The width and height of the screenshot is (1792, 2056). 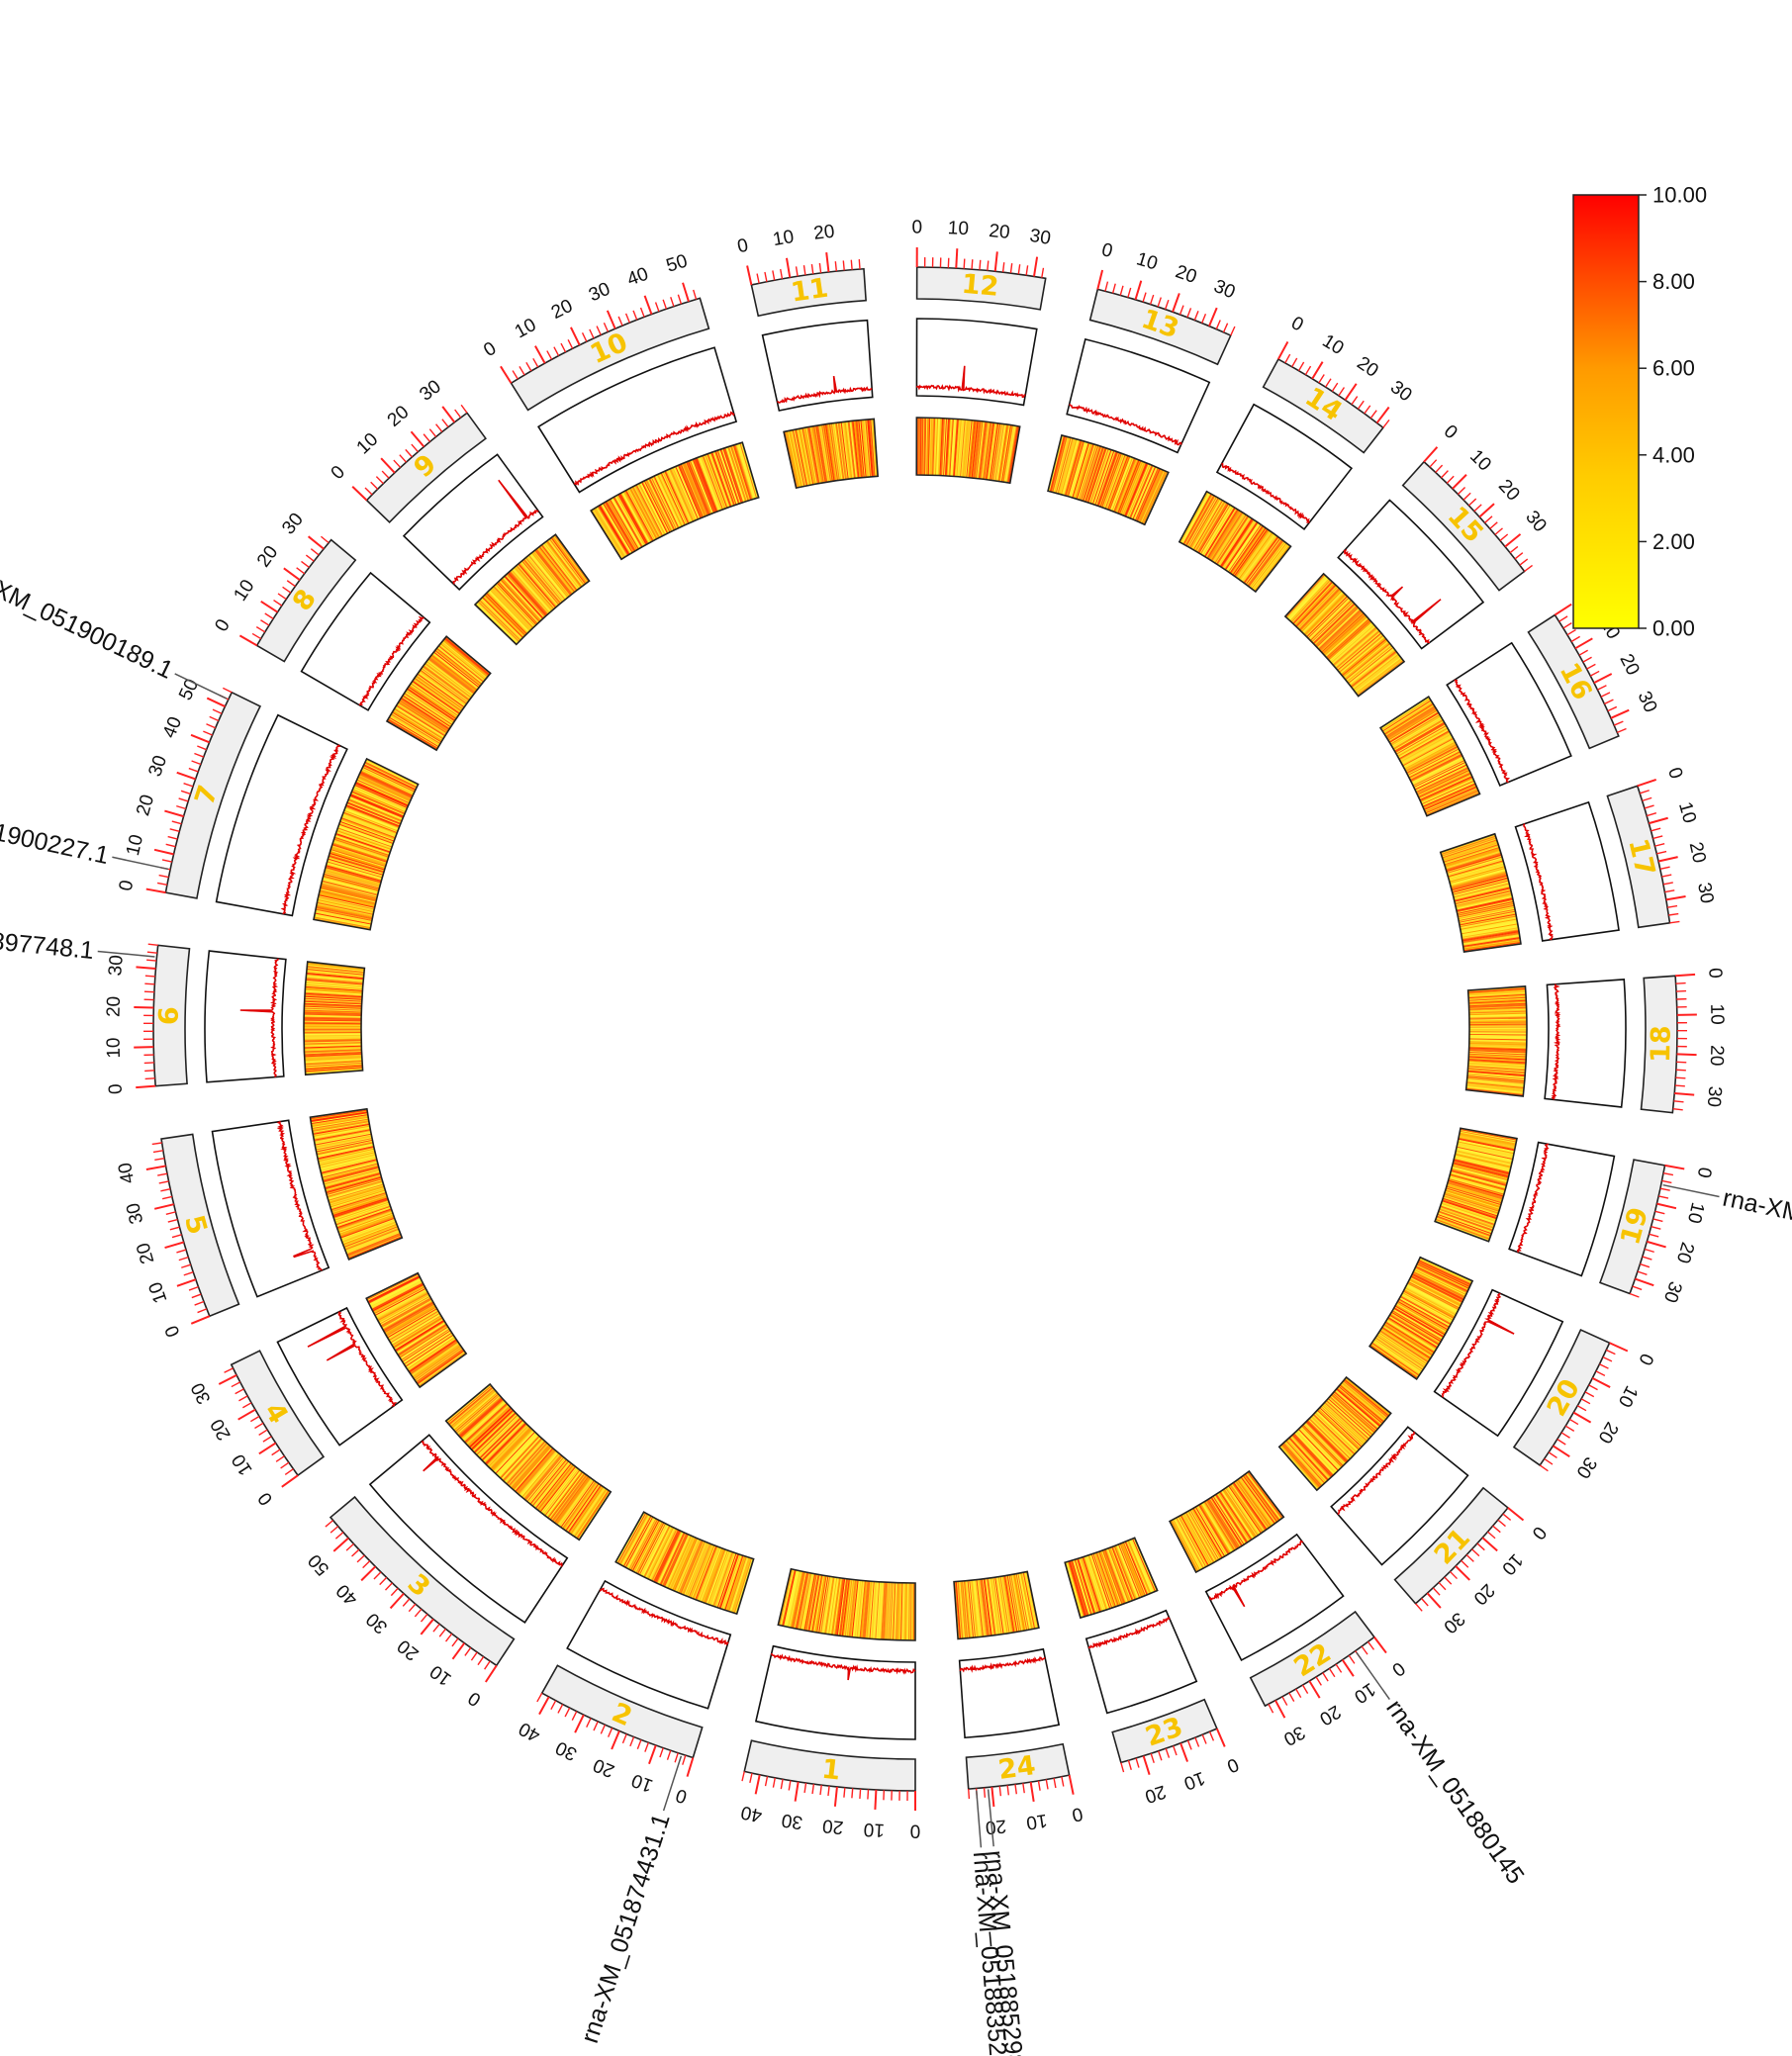 What do you see at coordinates (1691, 1190) in the screenshot?
I see `gene-label-leader` at bounding box center [1691, 1190].